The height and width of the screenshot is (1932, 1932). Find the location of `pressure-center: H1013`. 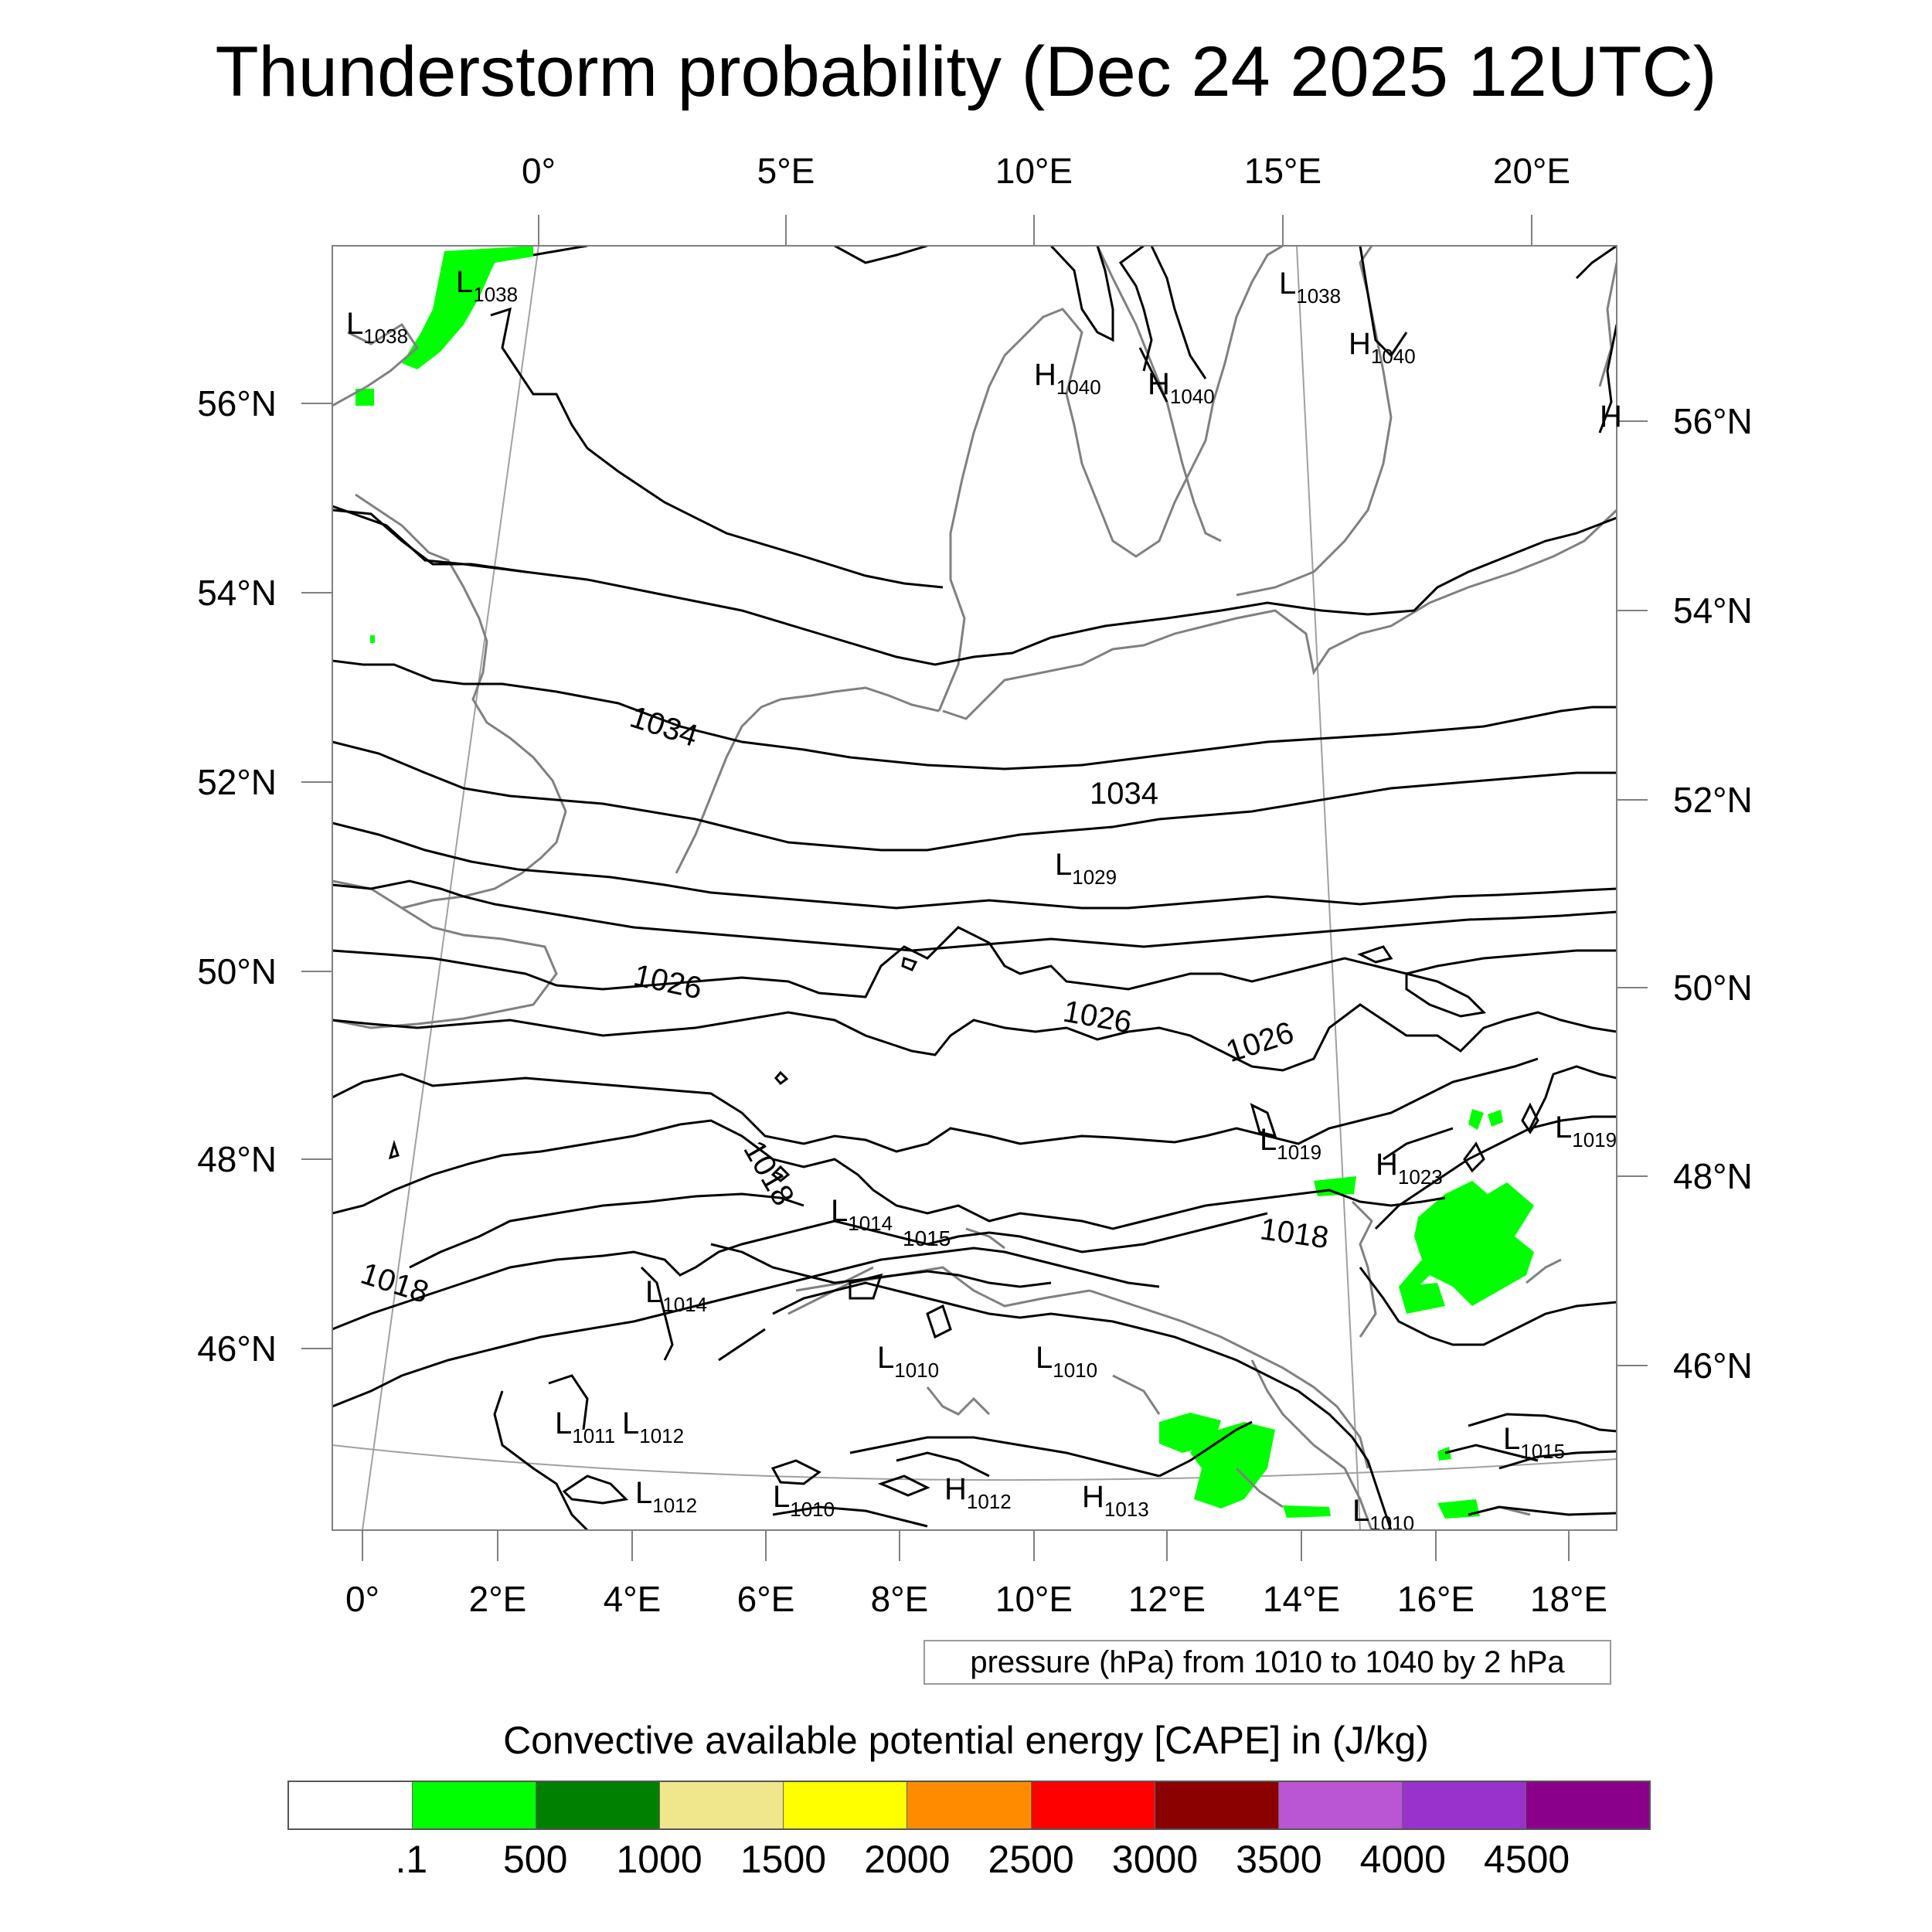

pressure-center: H1013 is located at coordinates (1115, 1501).